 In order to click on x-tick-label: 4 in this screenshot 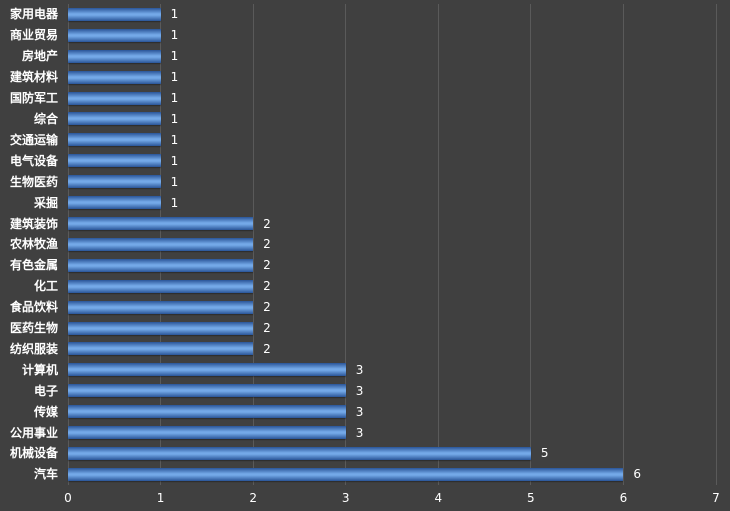, I will do `click(438, 498)`.